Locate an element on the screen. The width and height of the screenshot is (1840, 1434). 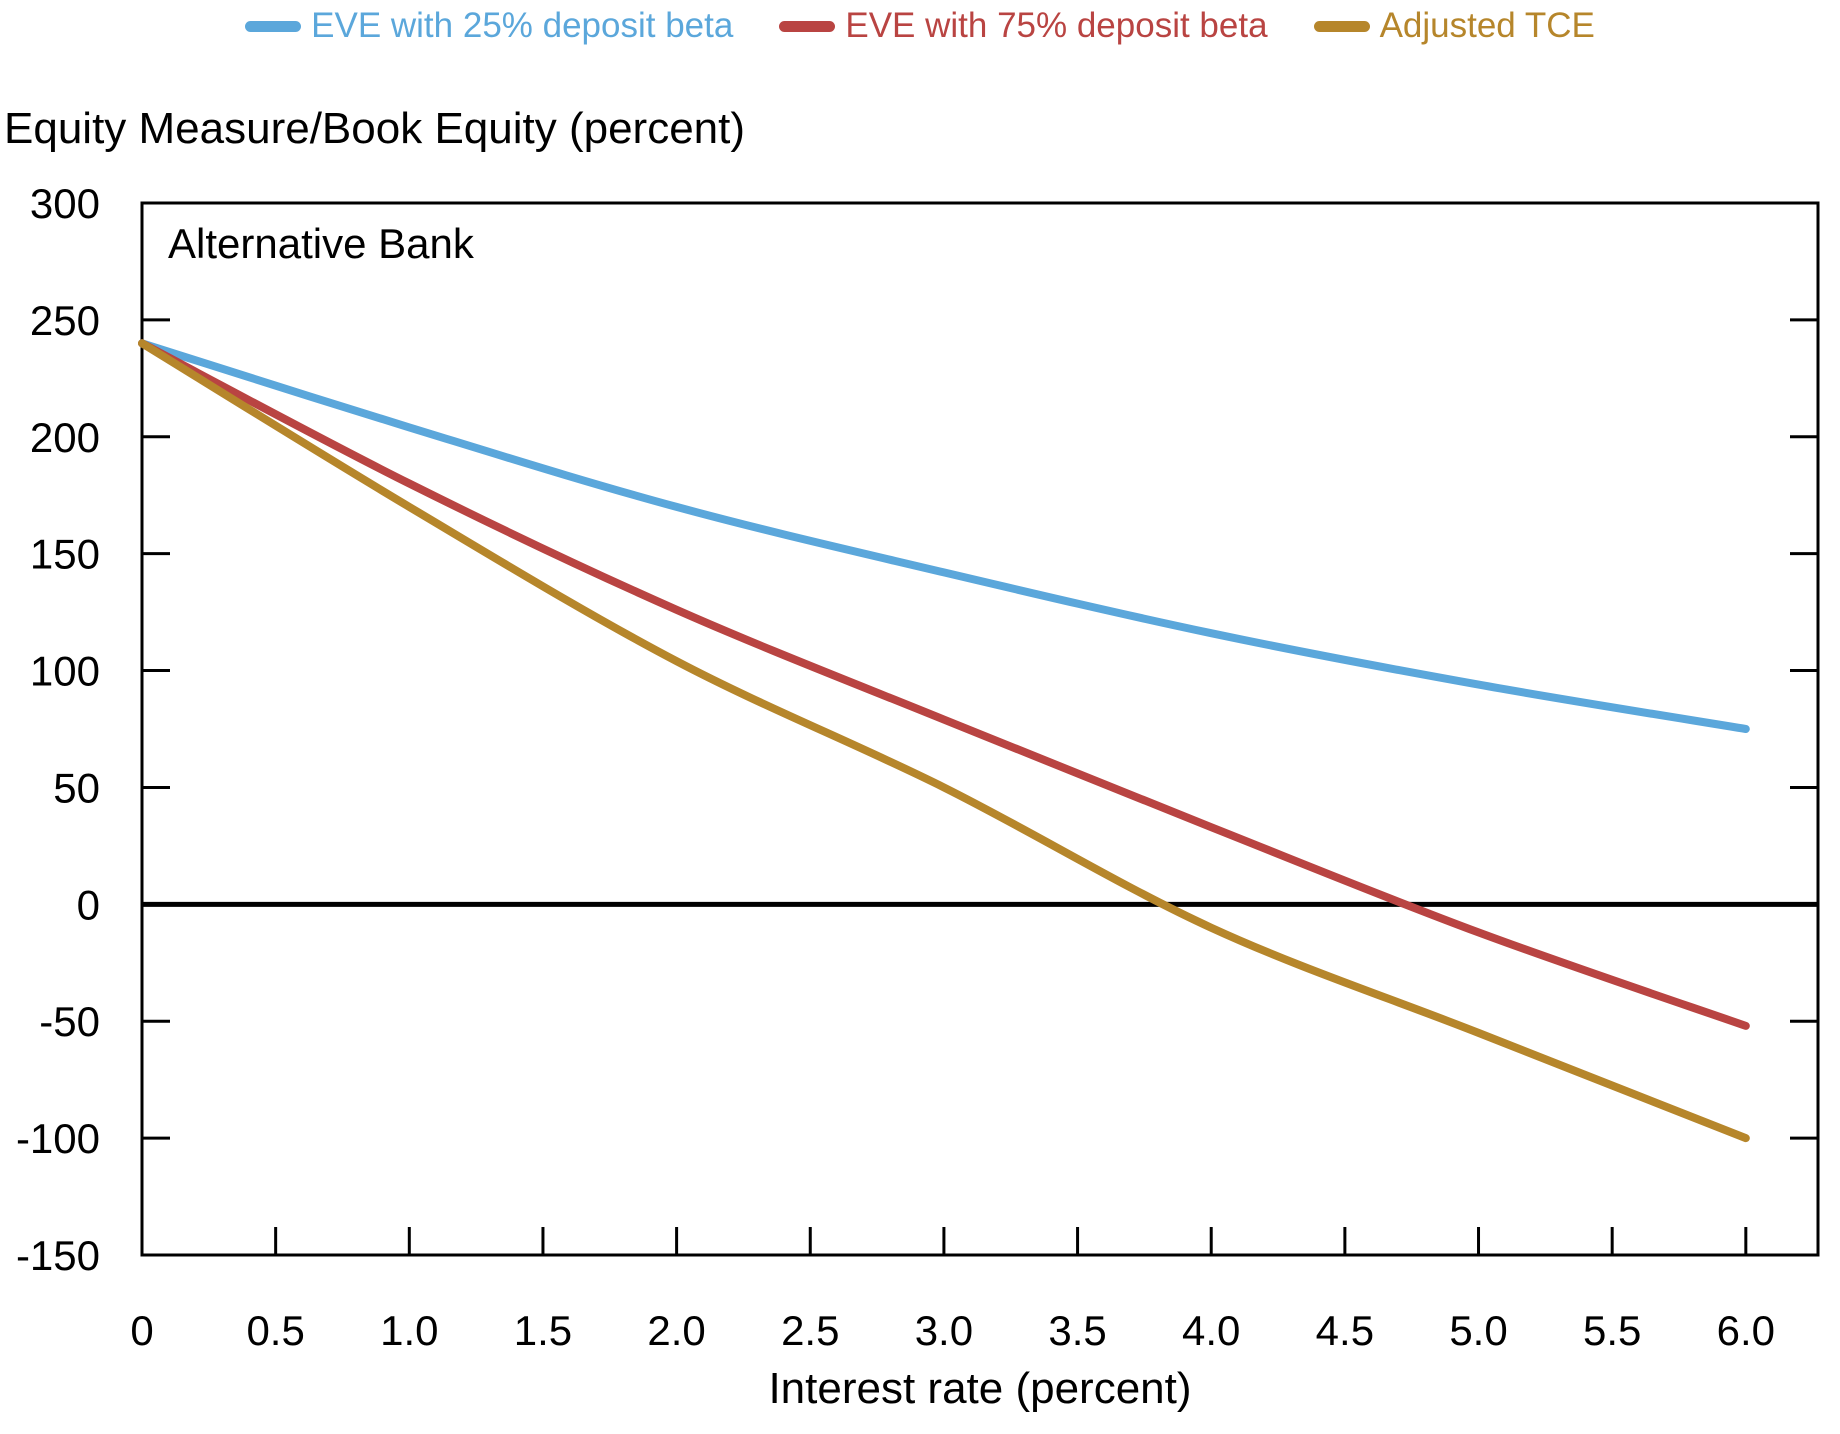
x-tick-label: 6.0 is located at coordinates (1746, 1330).